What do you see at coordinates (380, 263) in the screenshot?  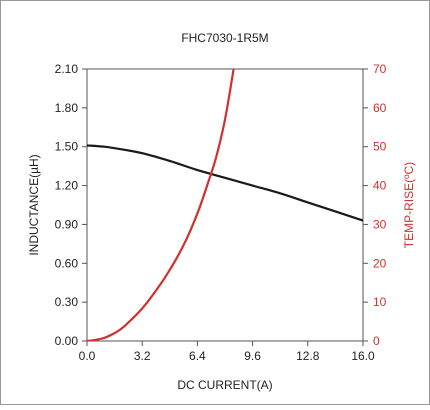 I see `y2-tick-label: 20` at bounding box center [380, 263].